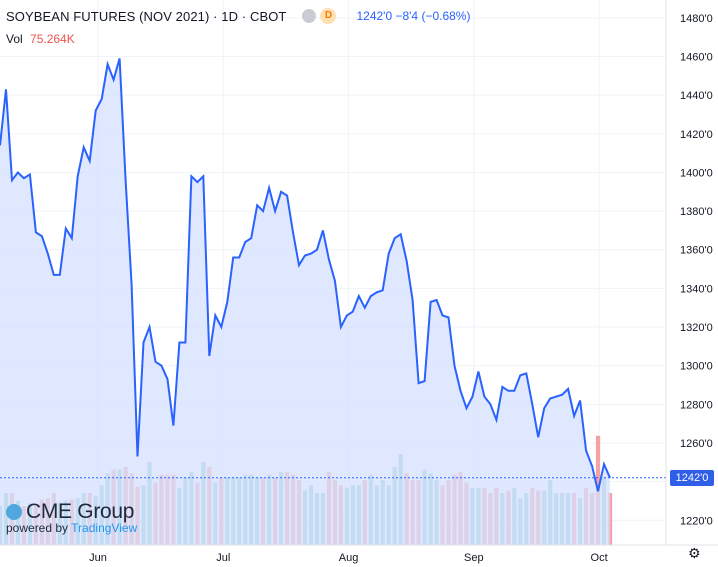  I want to click on globe-icon, so click(14, 512).